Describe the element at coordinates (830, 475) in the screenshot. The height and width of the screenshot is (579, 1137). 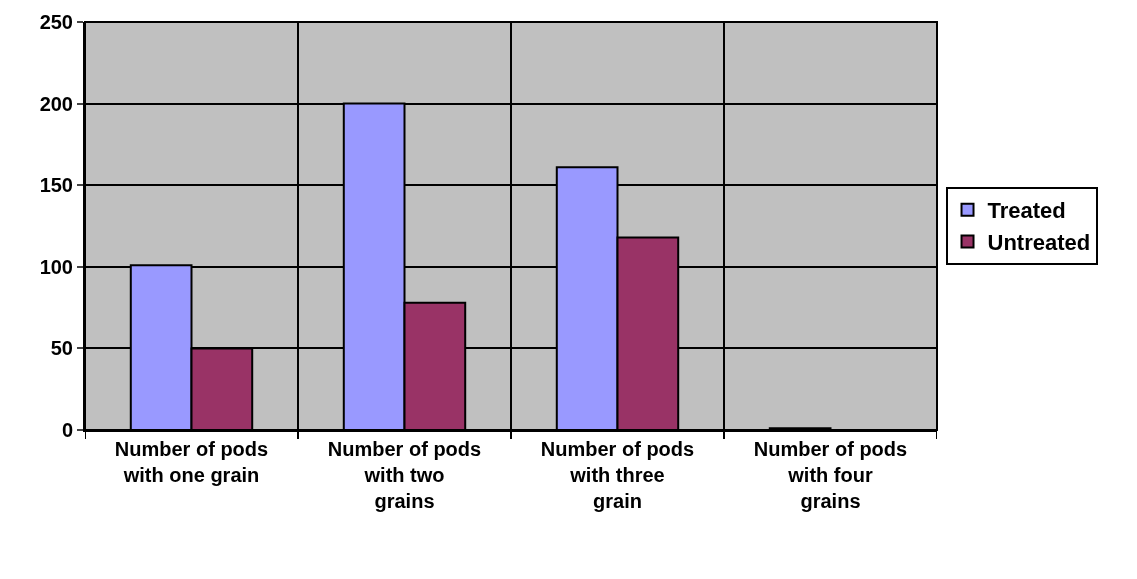
I see `x-tick-label: Number of pods with four grains` at that location.